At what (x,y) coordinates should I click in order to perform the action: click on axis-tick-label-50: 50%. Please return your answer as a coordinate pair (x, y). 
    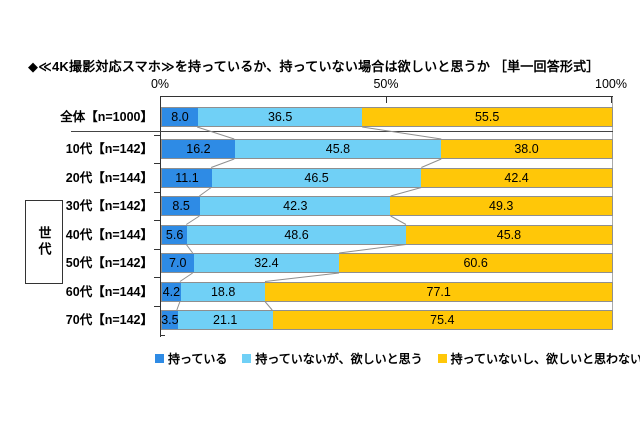
    Looking at the image, I should click on (386, 84).